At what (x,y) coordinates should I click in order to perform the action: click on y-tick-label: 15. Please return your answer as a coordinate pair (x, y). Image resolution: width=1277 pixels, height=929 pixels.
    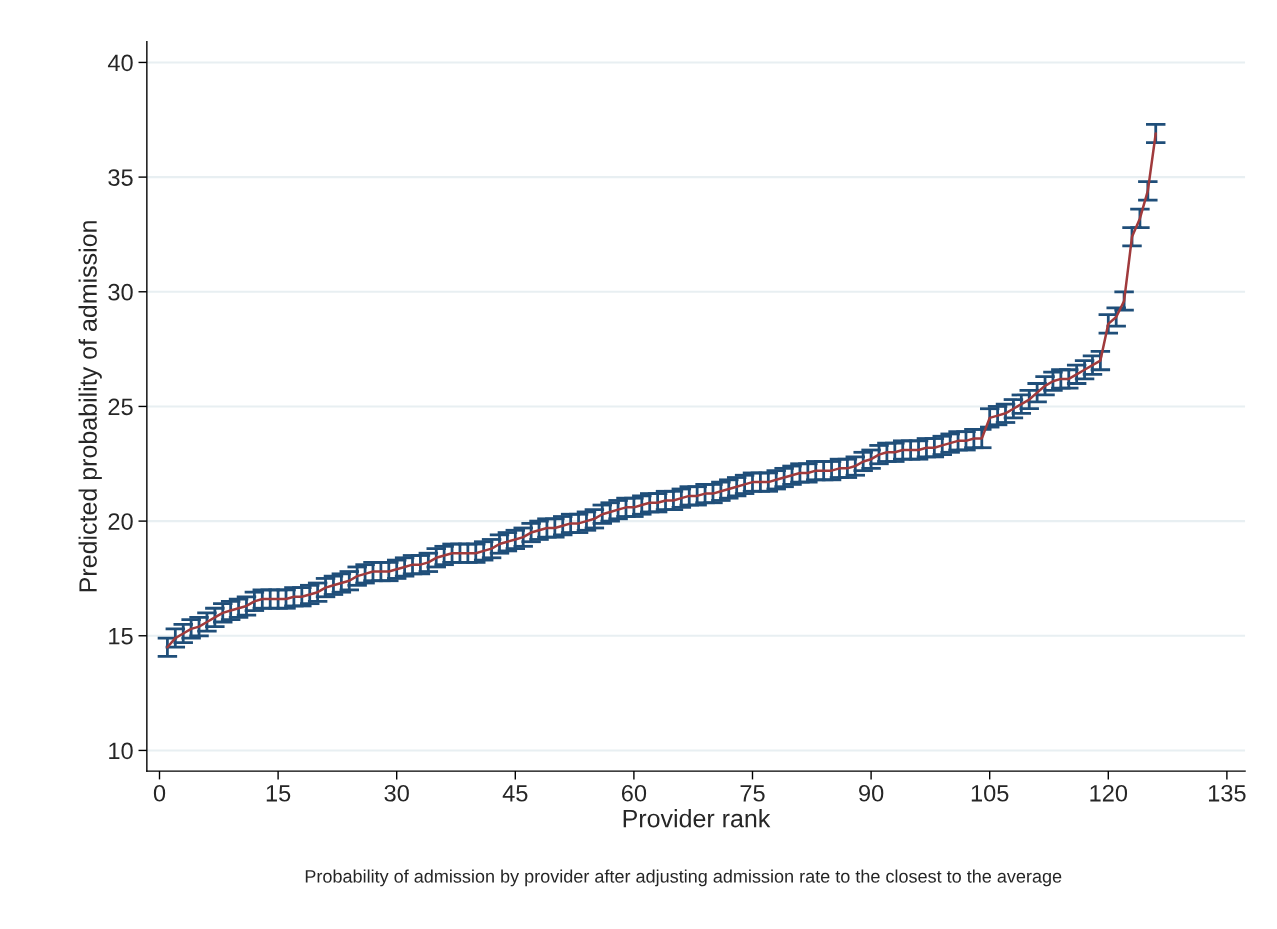
    Looking at the image, I should click on (121, 636).